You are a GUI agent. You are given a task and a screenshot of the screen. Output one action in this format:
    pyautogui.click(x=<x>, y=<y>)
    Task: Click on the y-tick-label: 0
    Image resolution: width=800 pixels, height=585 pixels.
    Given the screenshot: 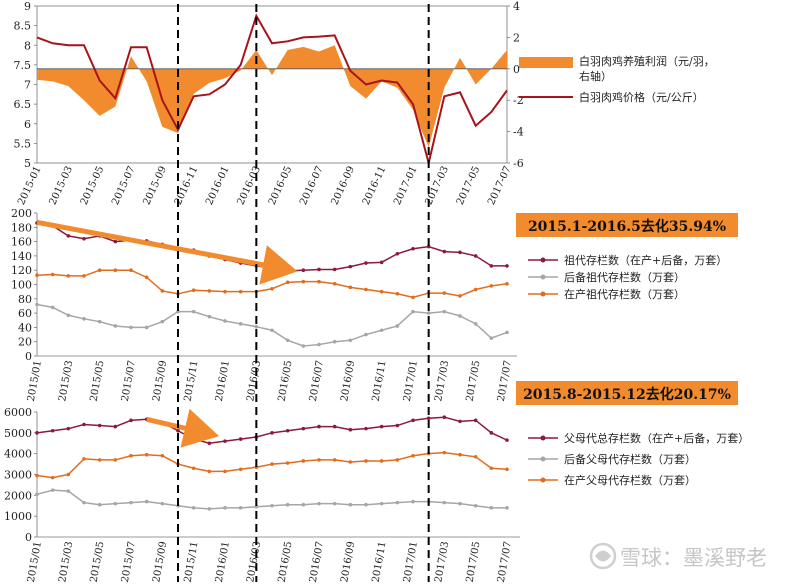 What is the action you would take?
    pyautogui.click(x=28, y=537)
    